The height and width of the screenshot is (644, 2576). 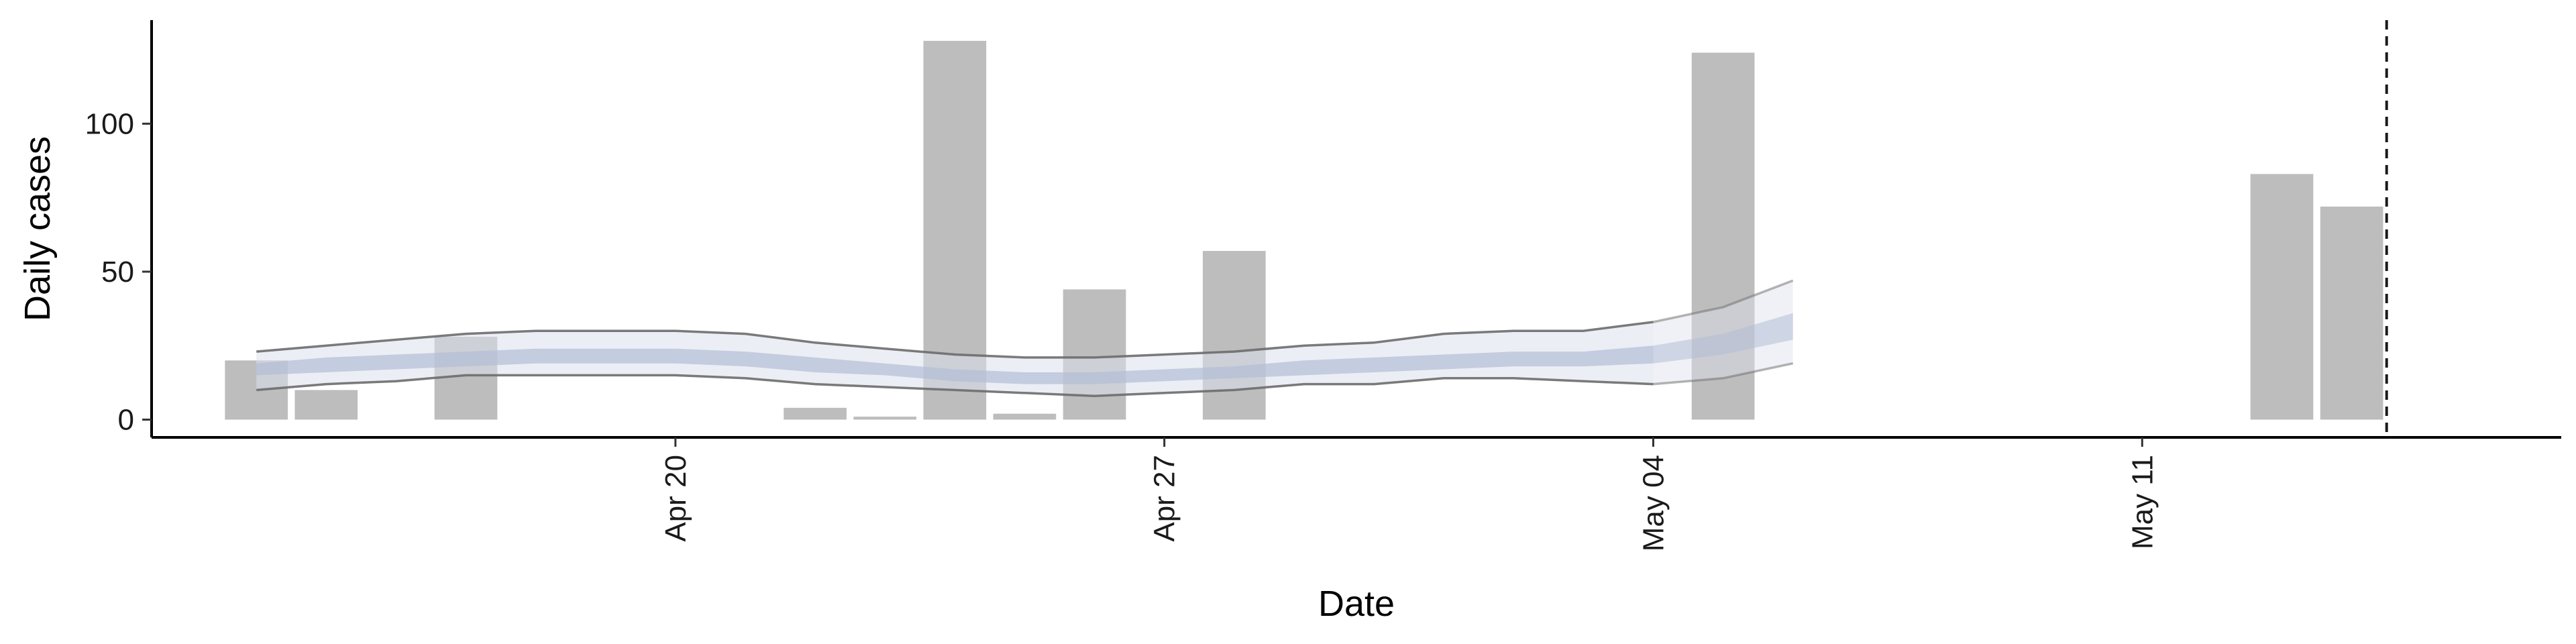 I want to click on x-tick-label: May 11, so click(x=2142, y=502).